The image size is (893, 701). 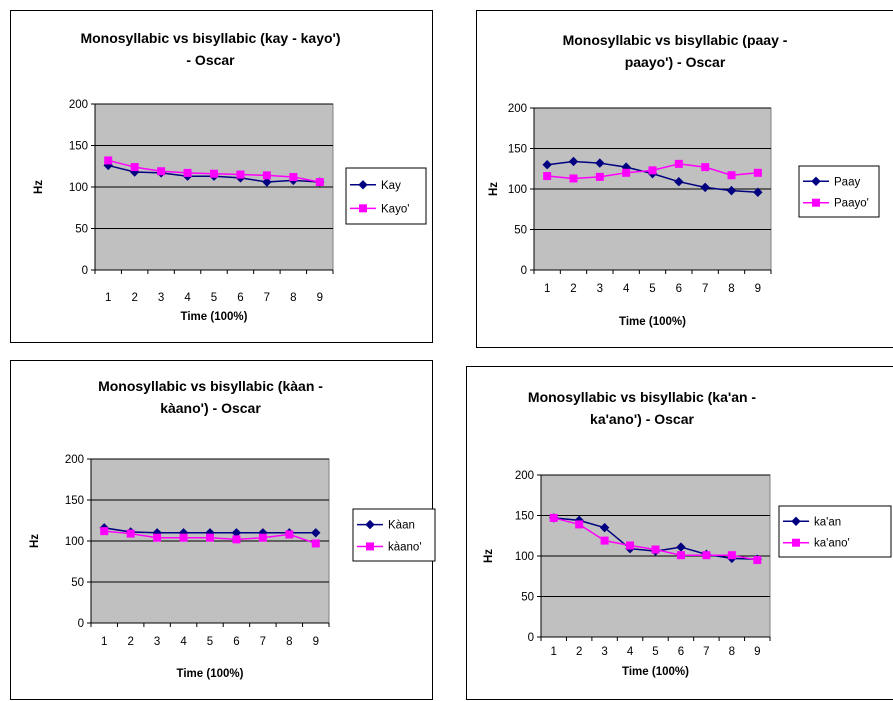 I want to click on chart-title-line: Monosyllabic vs bisyllabic (kay - kayo'), so click(x=210, y=38).